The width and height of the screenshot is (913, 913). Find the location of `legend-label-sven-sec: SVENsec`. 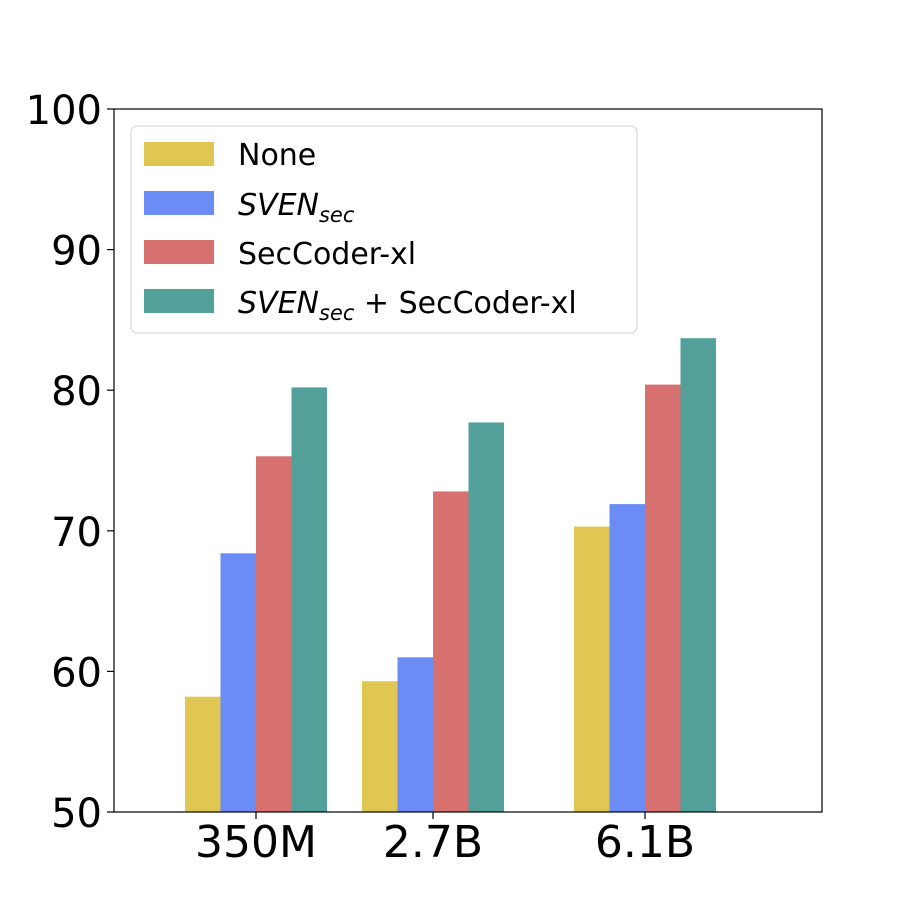

legend-label-sven-sec: SVENsec is located at coordinates (296, 207).